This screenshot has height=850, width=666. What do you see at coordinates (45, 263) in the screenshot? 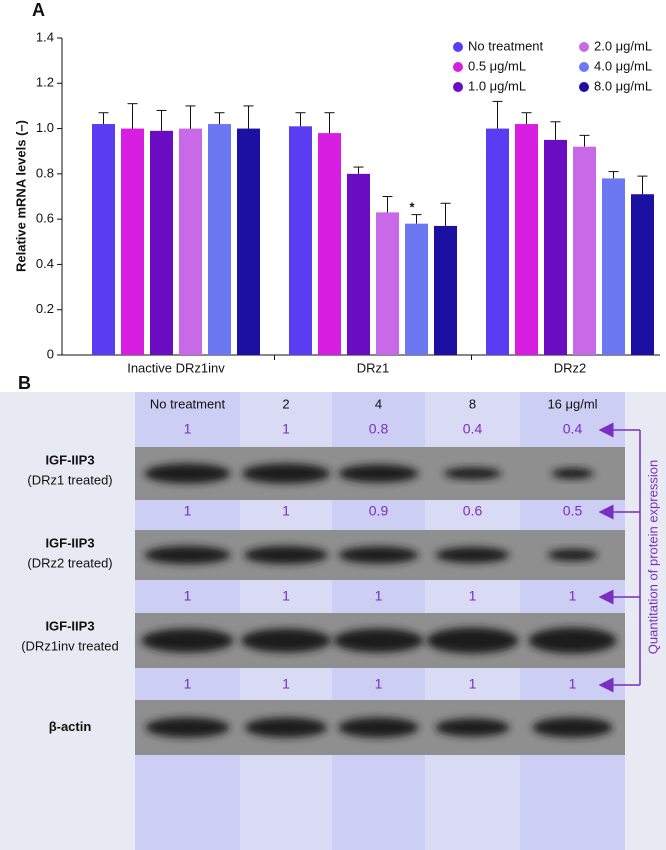
I see `y-tick-label: 0.4` at bounding box center [45, 263].